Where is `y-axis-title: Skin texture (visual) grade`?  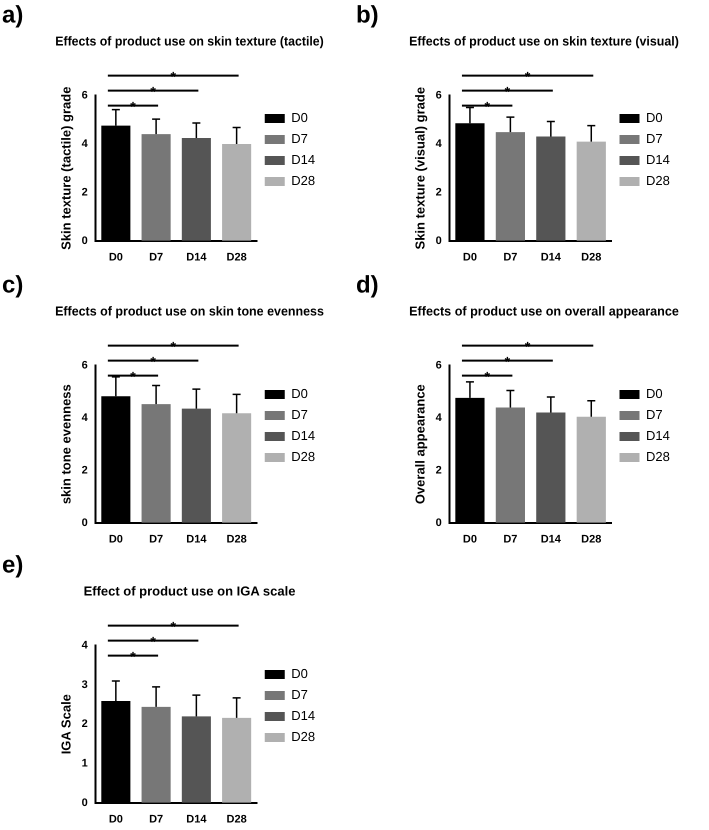 y-axis-title: Skin texture (visual) grade is located at coordinates (420, 168).